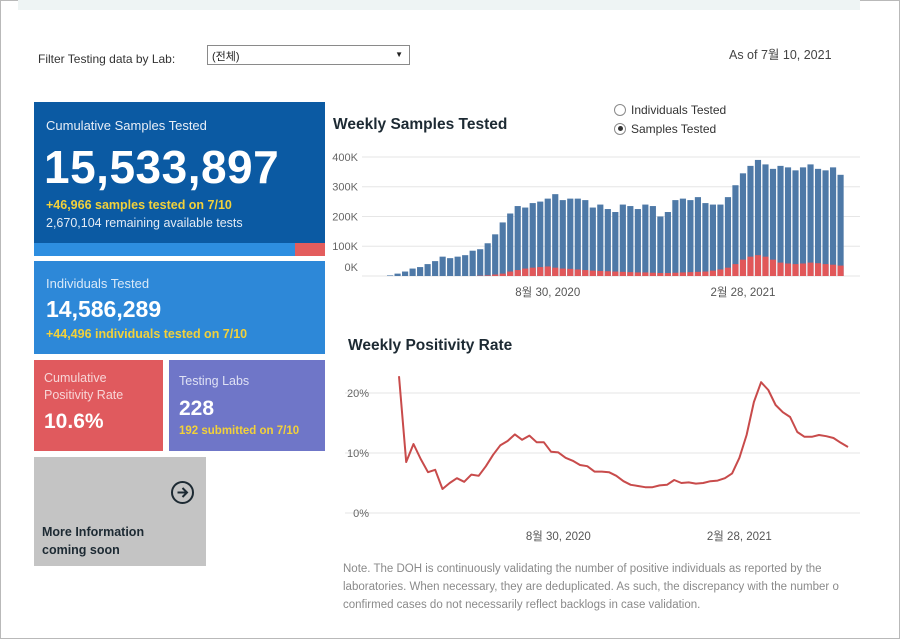 This screenshot has width=900, height=639. Describe the element at coordinates (308, 55) in the screenshot. I see `lab-filter-select: (전체) ▼` at that location.